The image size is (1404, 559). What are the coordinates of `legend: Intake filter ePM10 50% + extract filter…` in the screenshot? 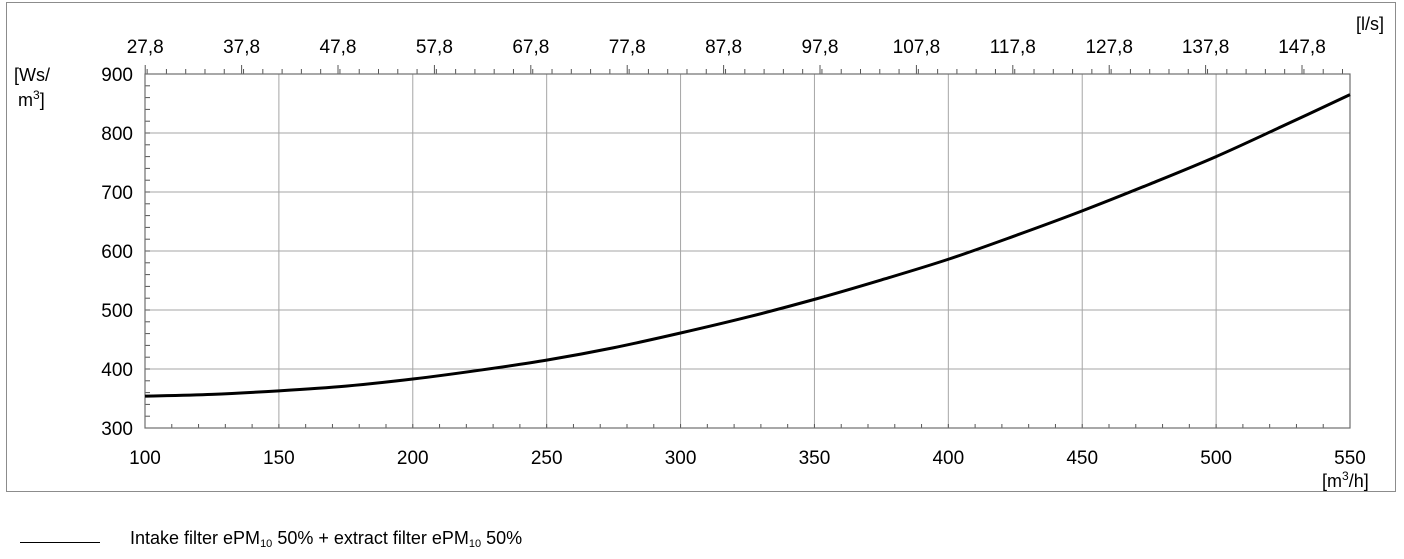 It's located at (470, 540).